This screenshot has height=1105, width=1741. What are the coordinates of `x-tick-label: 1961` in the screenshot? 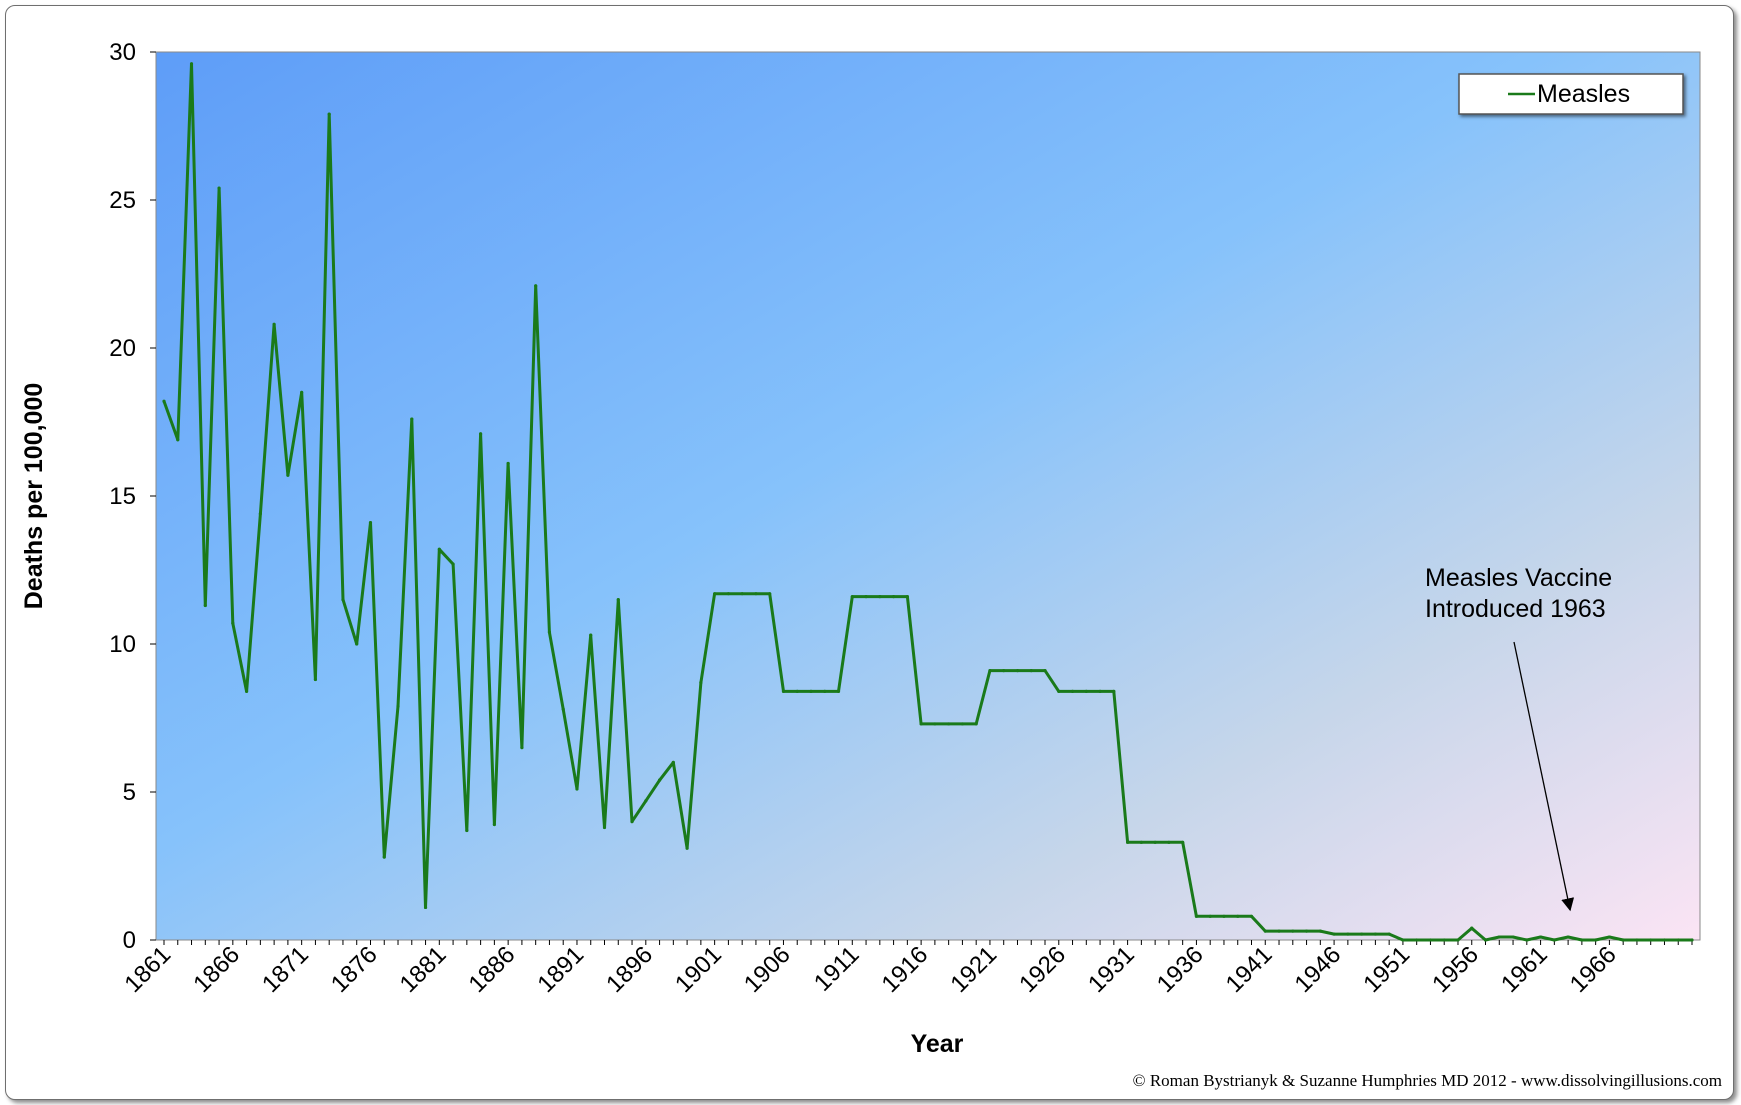 It's located at (1524, 969).